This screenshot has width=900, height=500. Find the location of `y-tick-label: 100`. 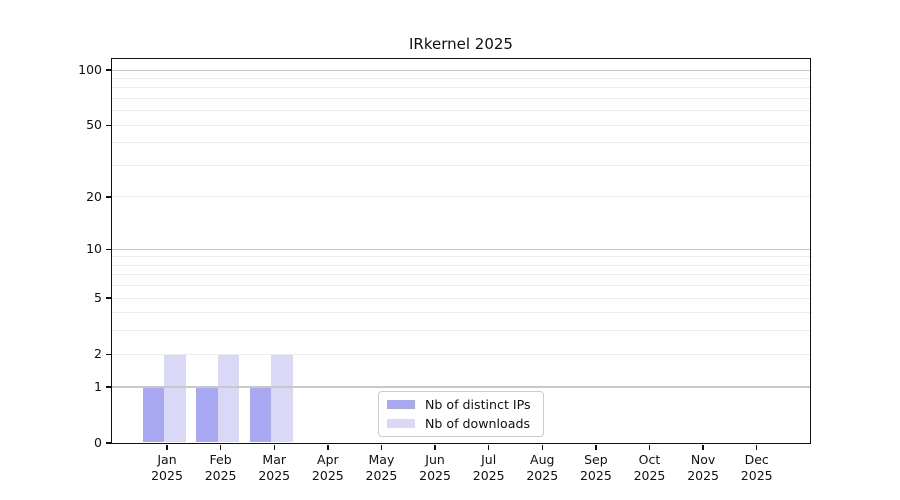

y-tick-label: 100 is located at coordinates (90, 69).